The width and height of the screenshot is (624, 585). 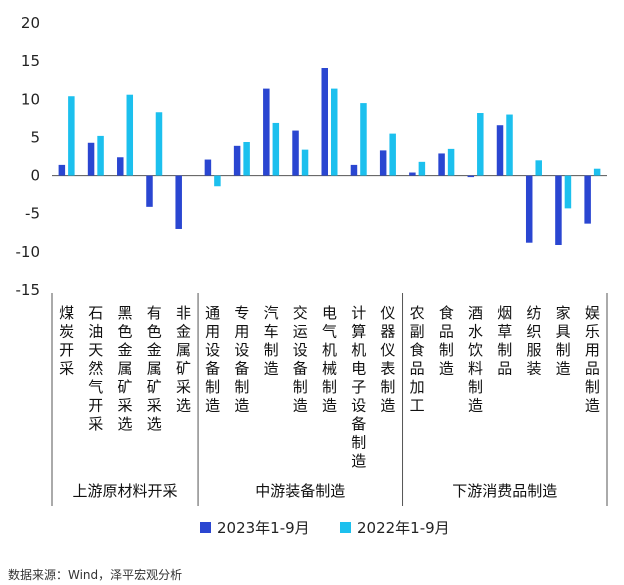 I want to click on group-labels: 上游原材料开采 中游装备制造 下游消费品制造, so click(x=315, y=491).